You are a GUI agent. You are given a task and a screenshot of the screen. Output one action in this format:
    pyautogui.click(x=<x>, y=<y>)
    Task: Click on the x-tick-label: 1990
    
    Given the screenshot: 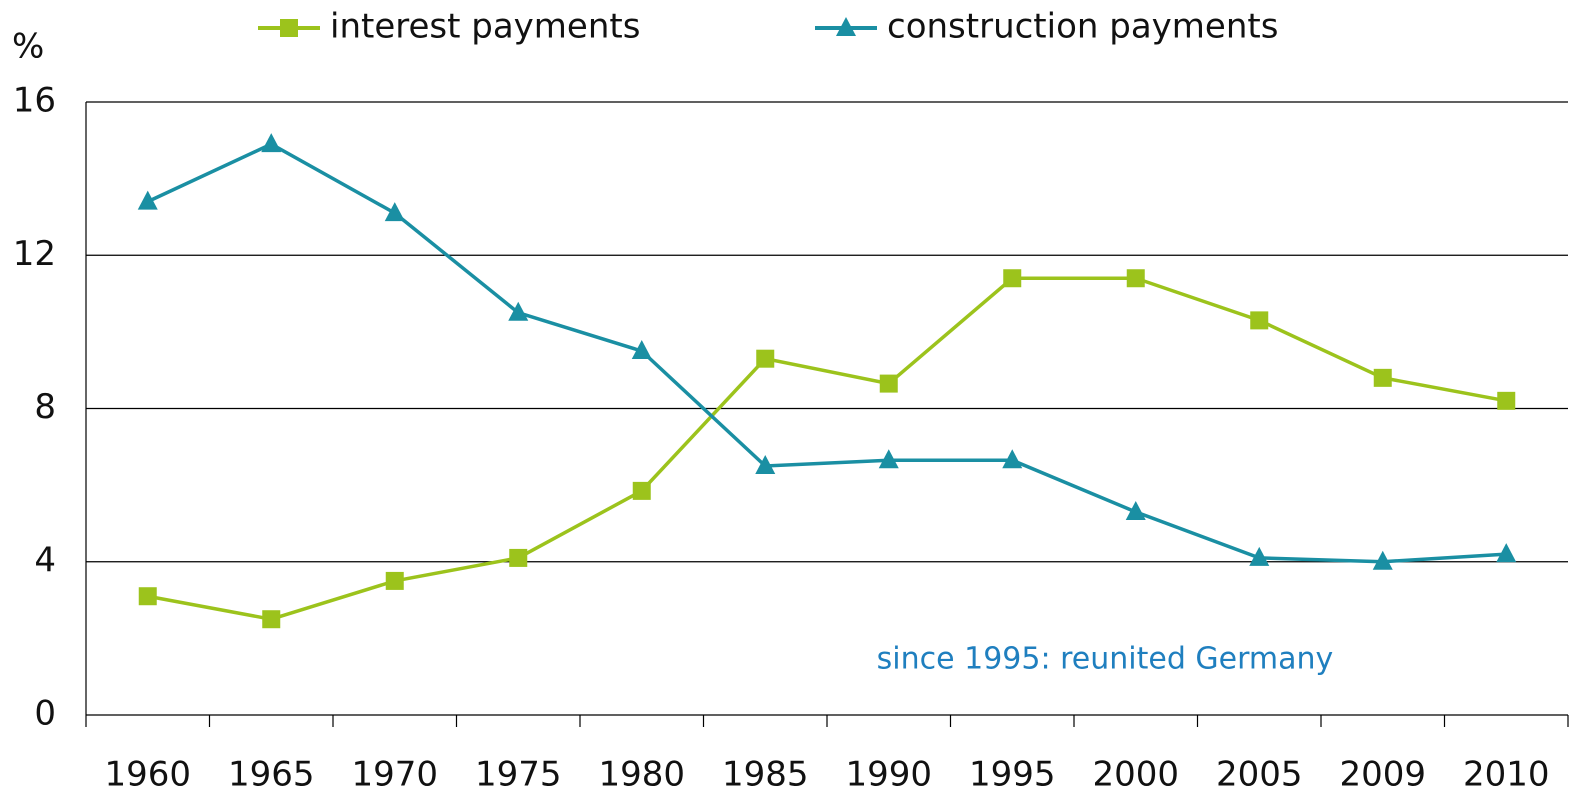 What is the action you would take?
    pyautogui.click(x=888, y=775)
    